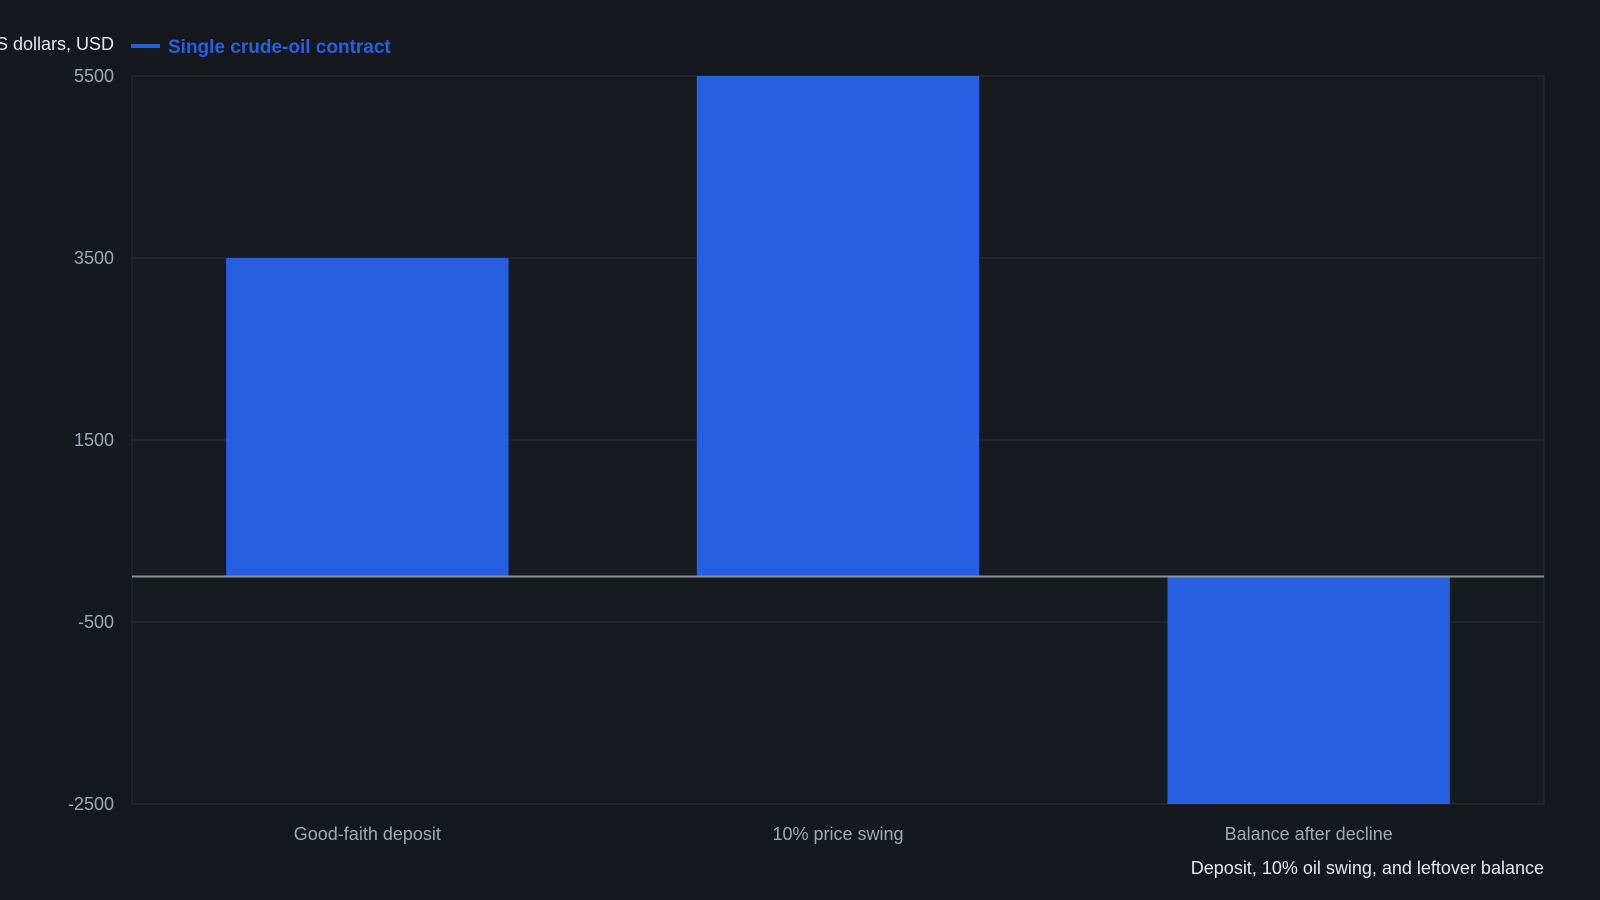 Image resolution: width=1600 pixels, height=900 pixels. What do you see at coordinates (94, 76) in the screenshot?
I see `y-tick-label: 5500` at bounding box center [94, 76].